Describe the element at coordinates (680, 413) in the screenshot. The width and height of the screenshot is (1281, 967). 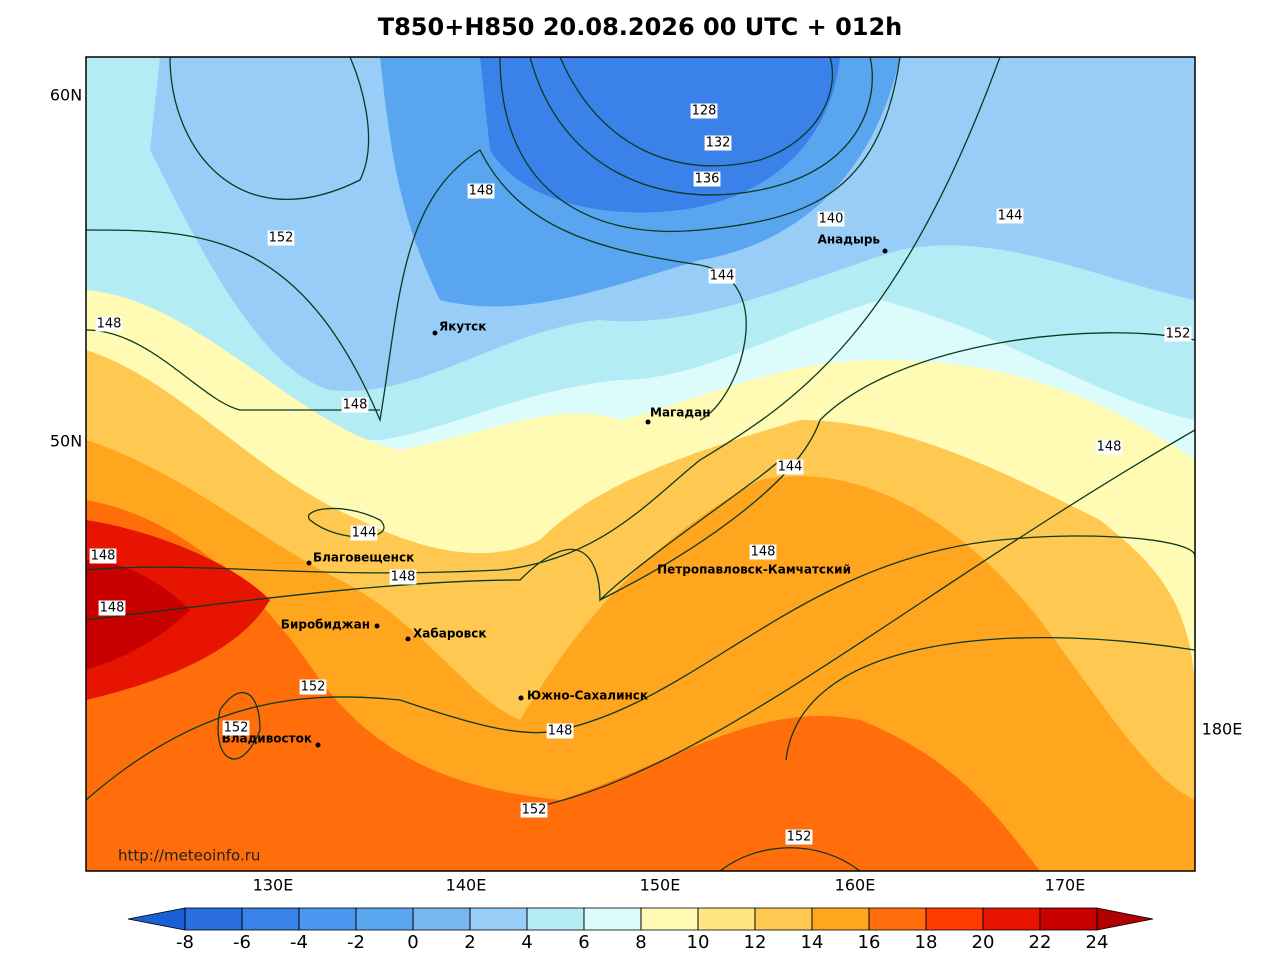
I see `city-name: Магадан` at that location.